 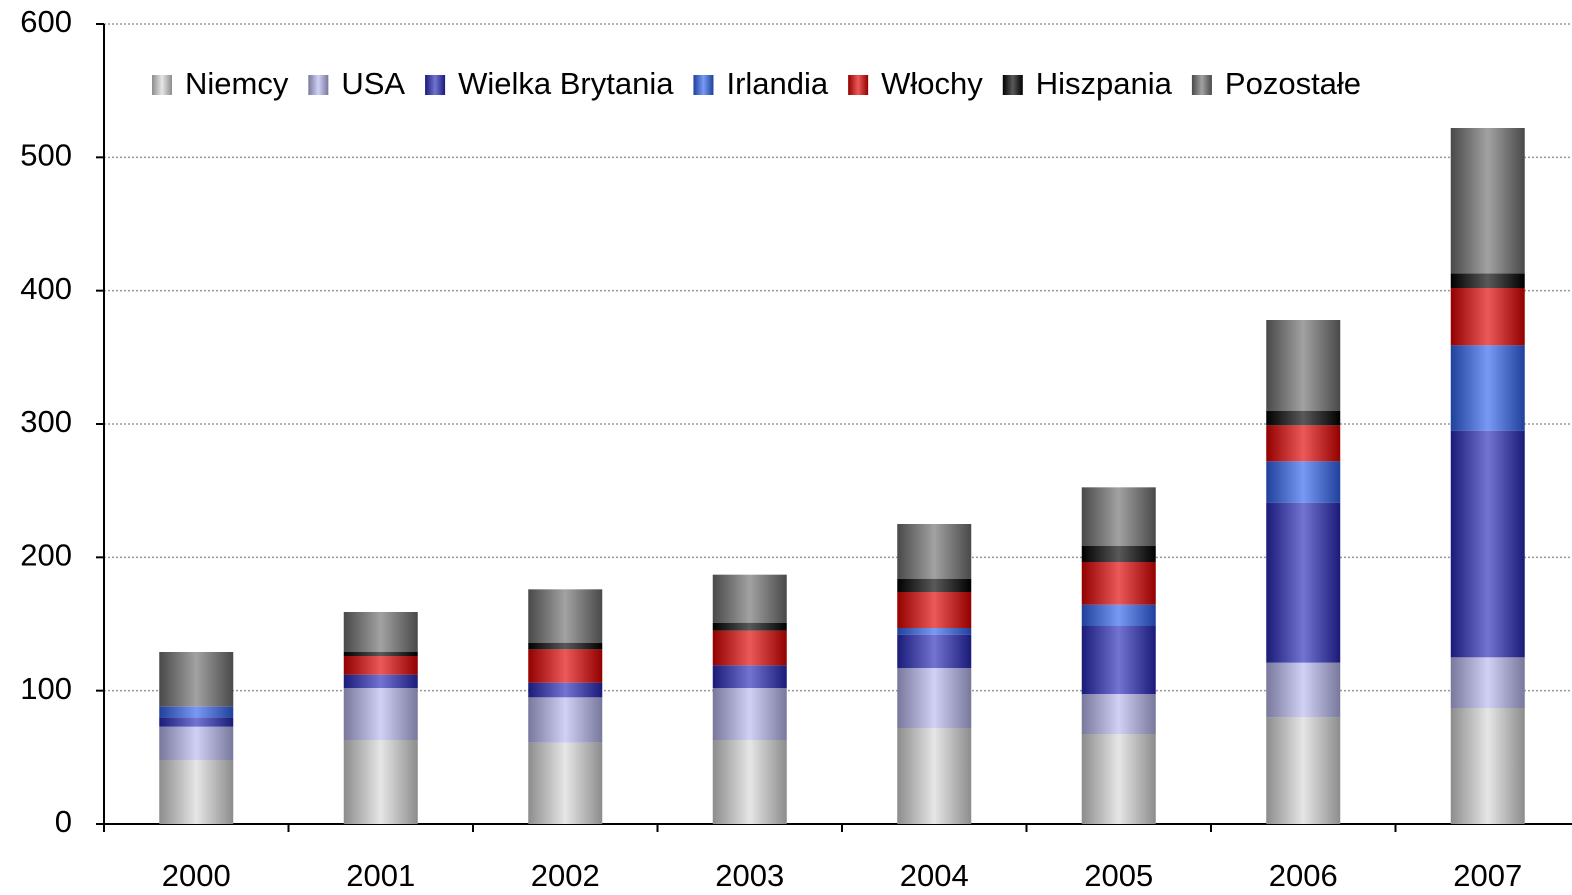 I want to click on y-tick-label: 400, so click(x=46, y=288).